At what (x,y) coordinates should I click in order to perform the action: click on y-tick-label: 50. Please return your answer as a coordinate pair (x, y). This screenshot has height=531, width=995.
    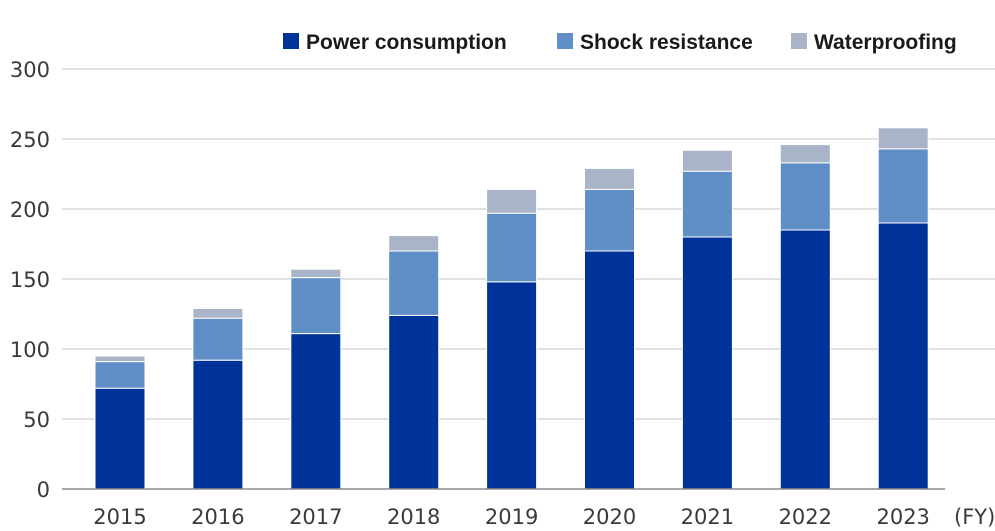
    Looking at the image, I should click on (36, 420).